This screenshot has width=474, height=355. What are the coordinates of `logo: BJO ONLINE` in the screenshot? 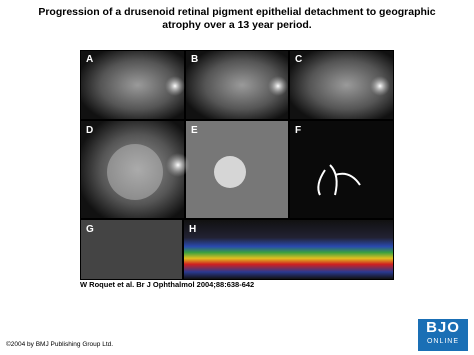 It's located at (443, 335).